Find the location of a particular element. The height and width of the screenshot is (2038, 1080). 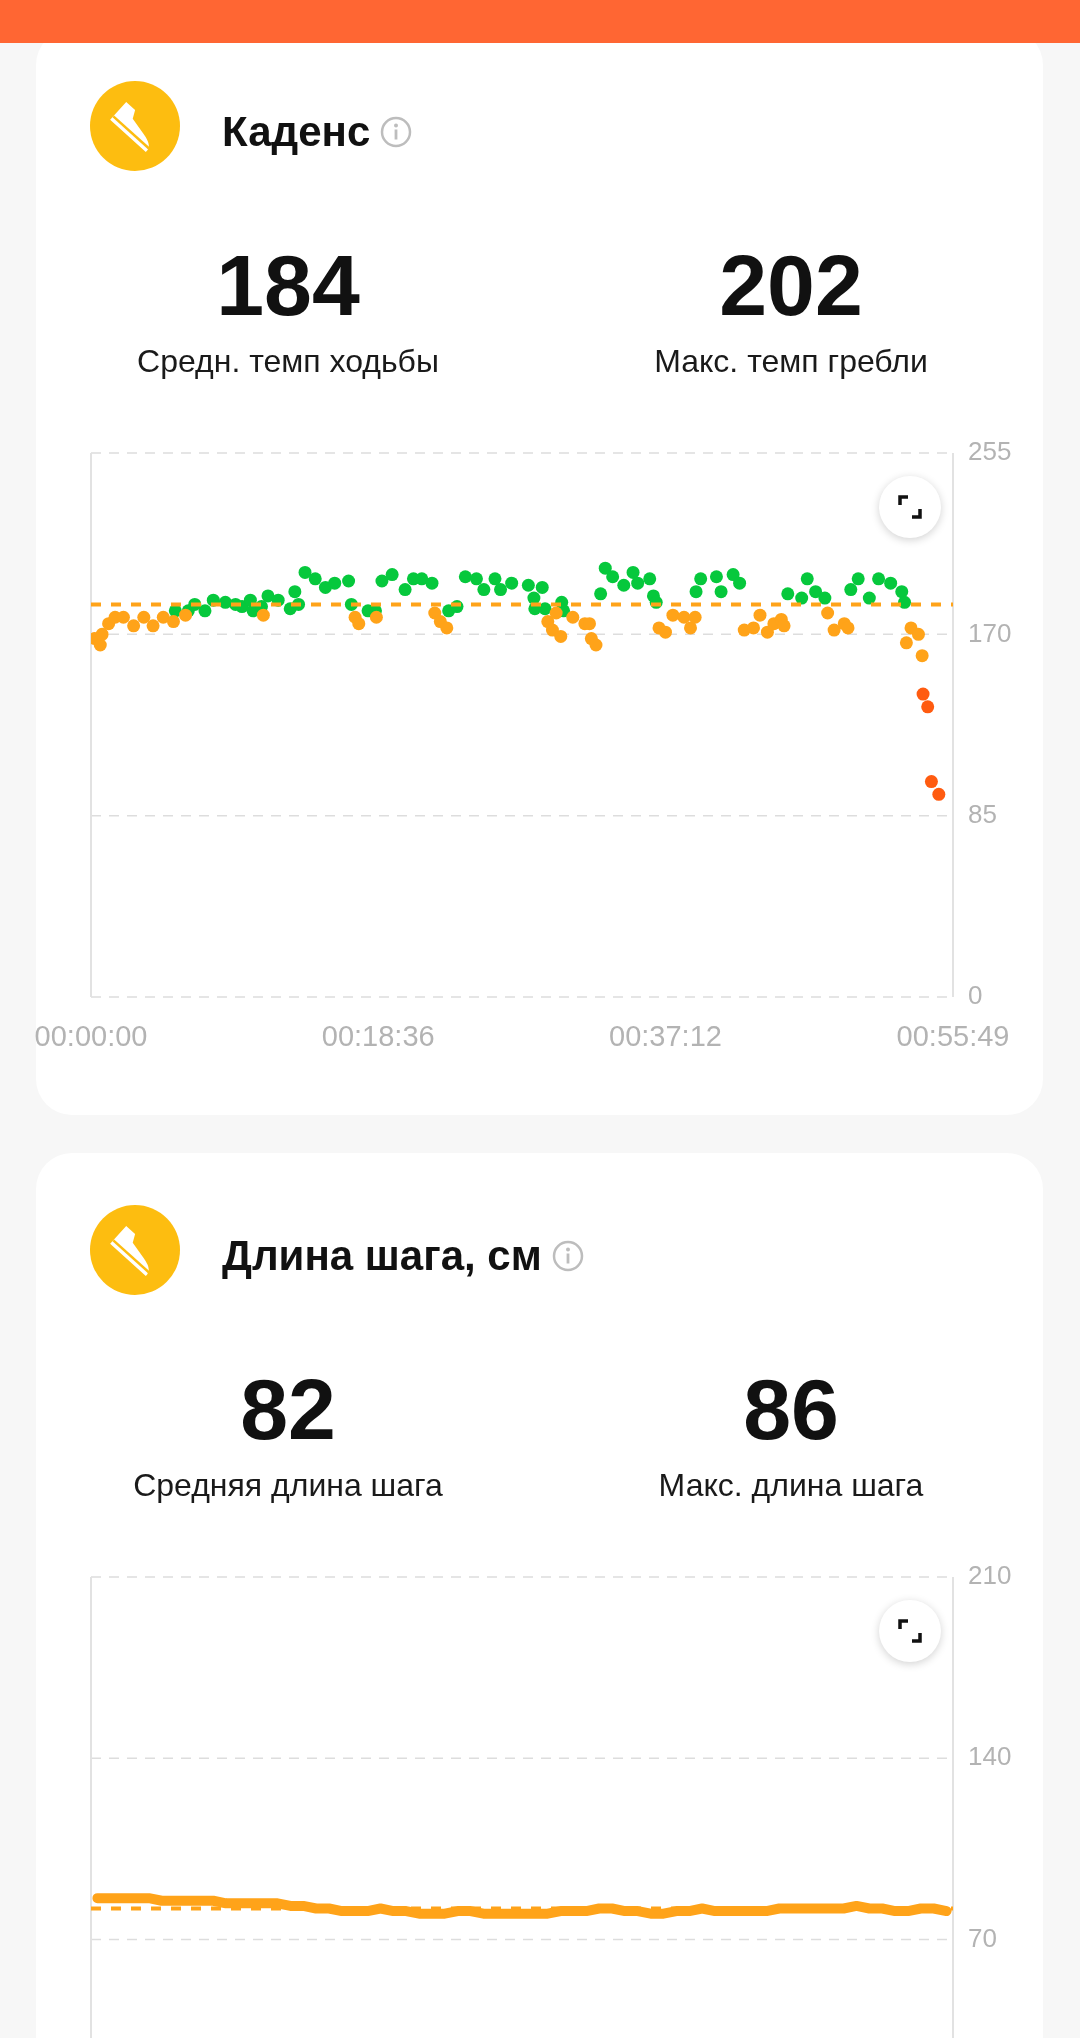

text: Средняя длина шага is located at coordinates (288, 1485).